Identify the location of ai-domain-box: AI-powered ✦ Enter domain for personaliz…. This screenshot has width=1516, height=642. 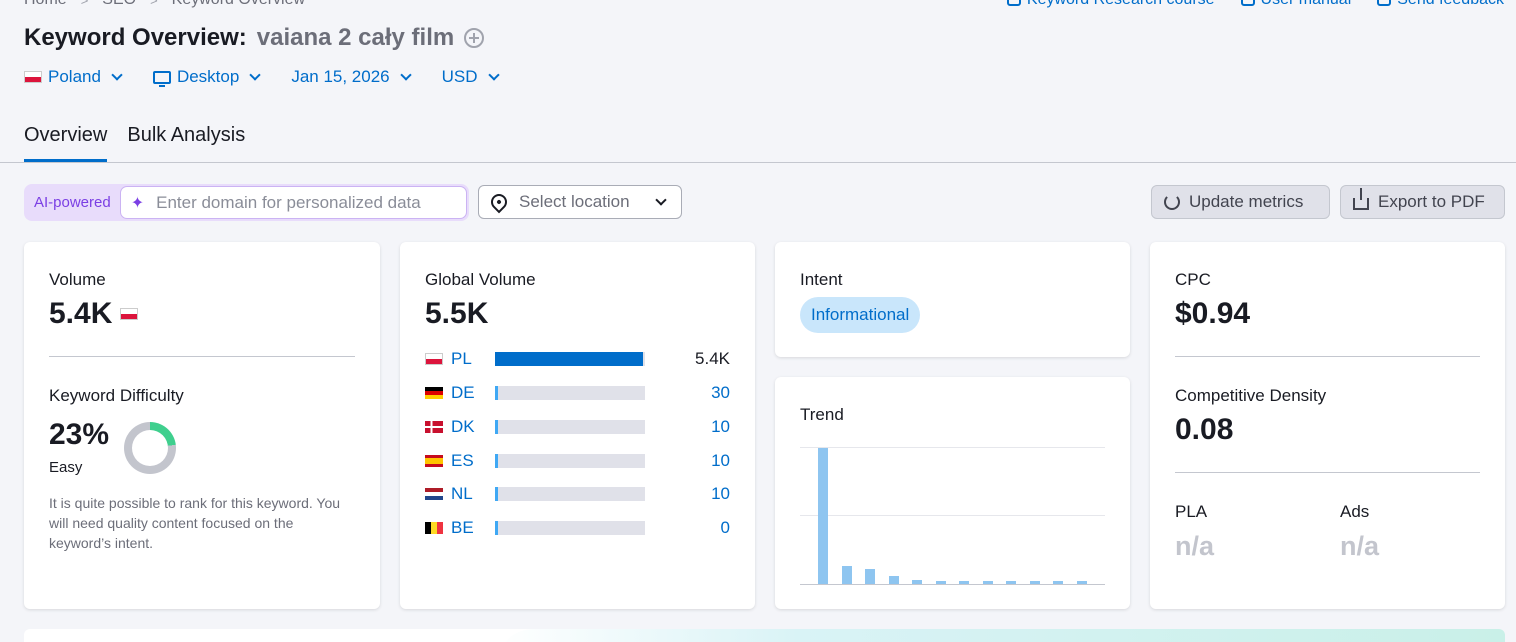
(246, 202).